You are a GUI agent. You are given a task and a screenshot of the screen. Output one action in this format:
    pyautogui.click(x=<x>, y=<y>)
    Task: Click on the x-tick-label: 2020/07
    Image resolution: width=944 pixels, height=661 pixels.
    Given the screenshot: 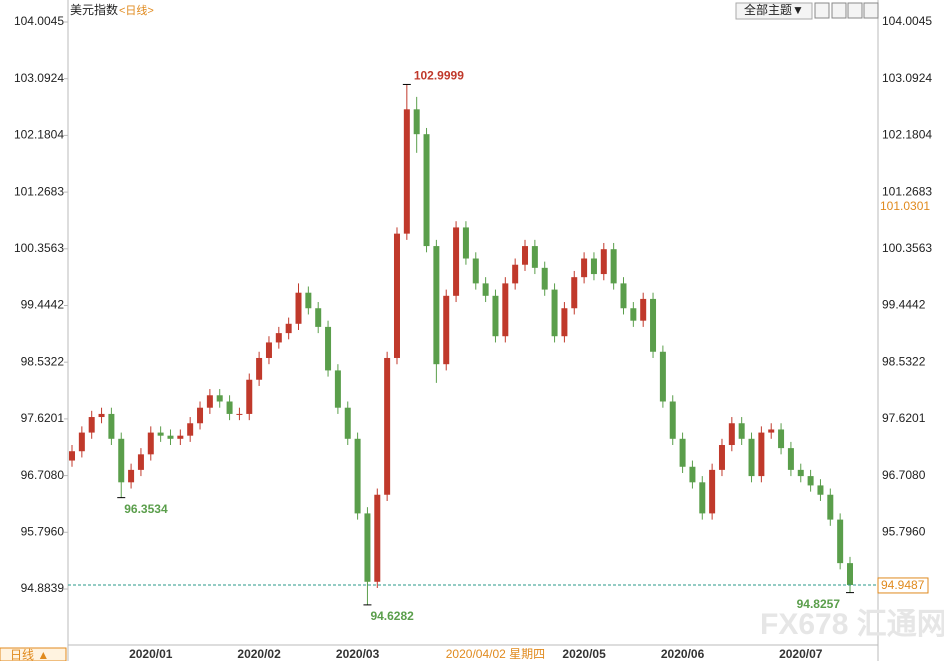 What is the action you would take?
    pyautogui.click(x=801, y=654)
    